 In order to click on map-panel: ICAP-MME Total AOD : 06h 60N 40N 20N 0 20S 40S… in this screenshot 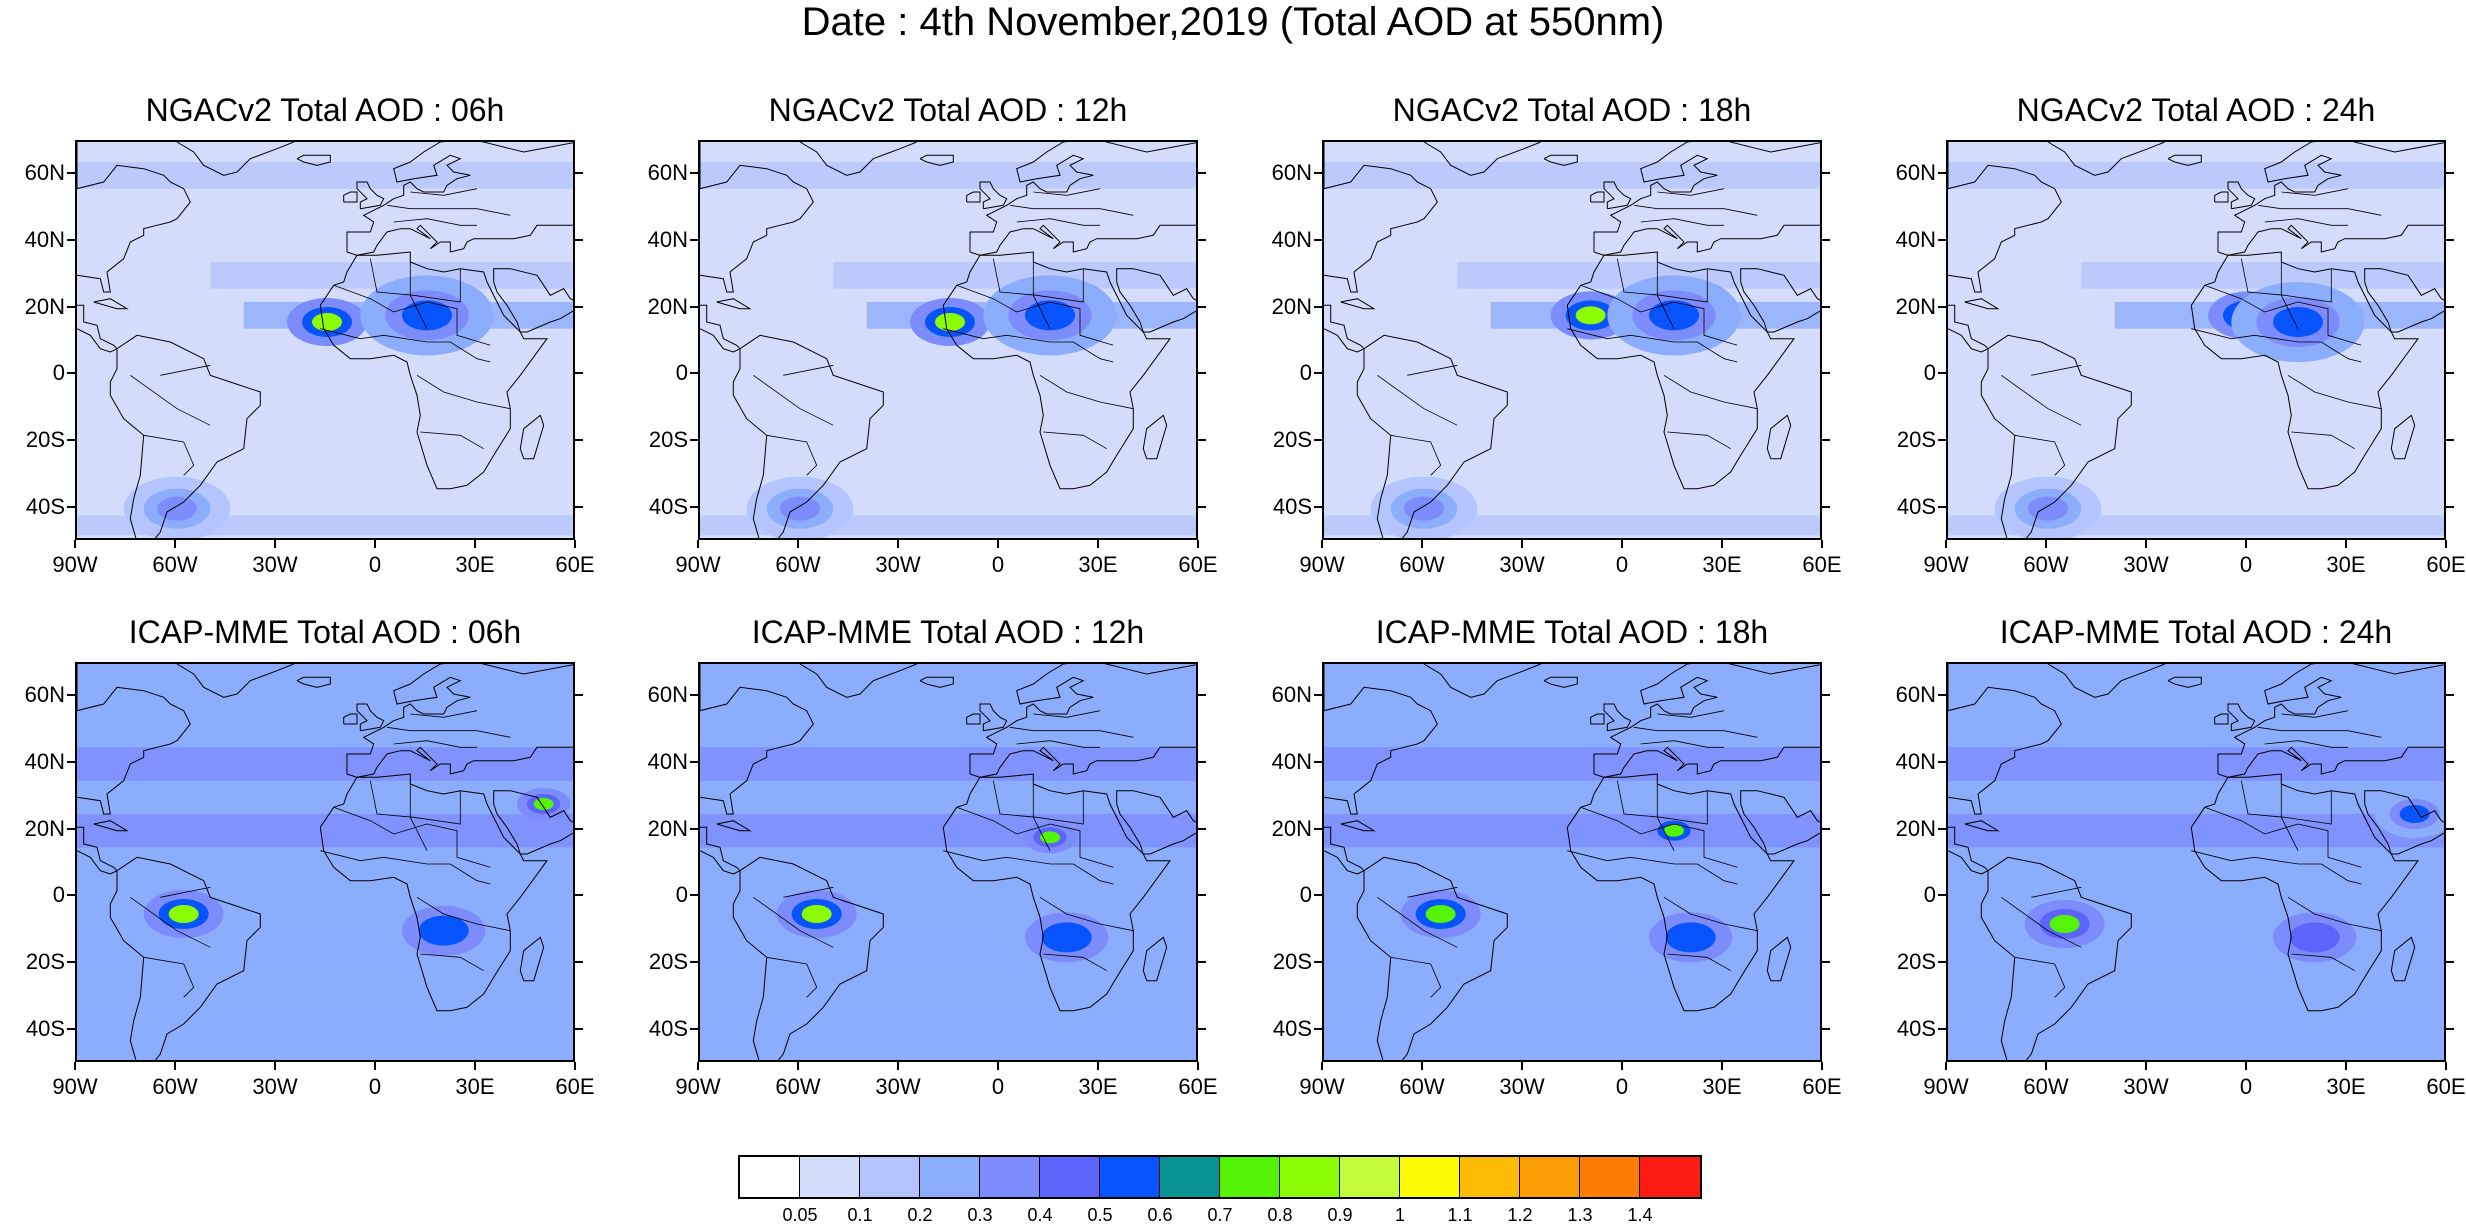, I will do `click(310, 856)`.